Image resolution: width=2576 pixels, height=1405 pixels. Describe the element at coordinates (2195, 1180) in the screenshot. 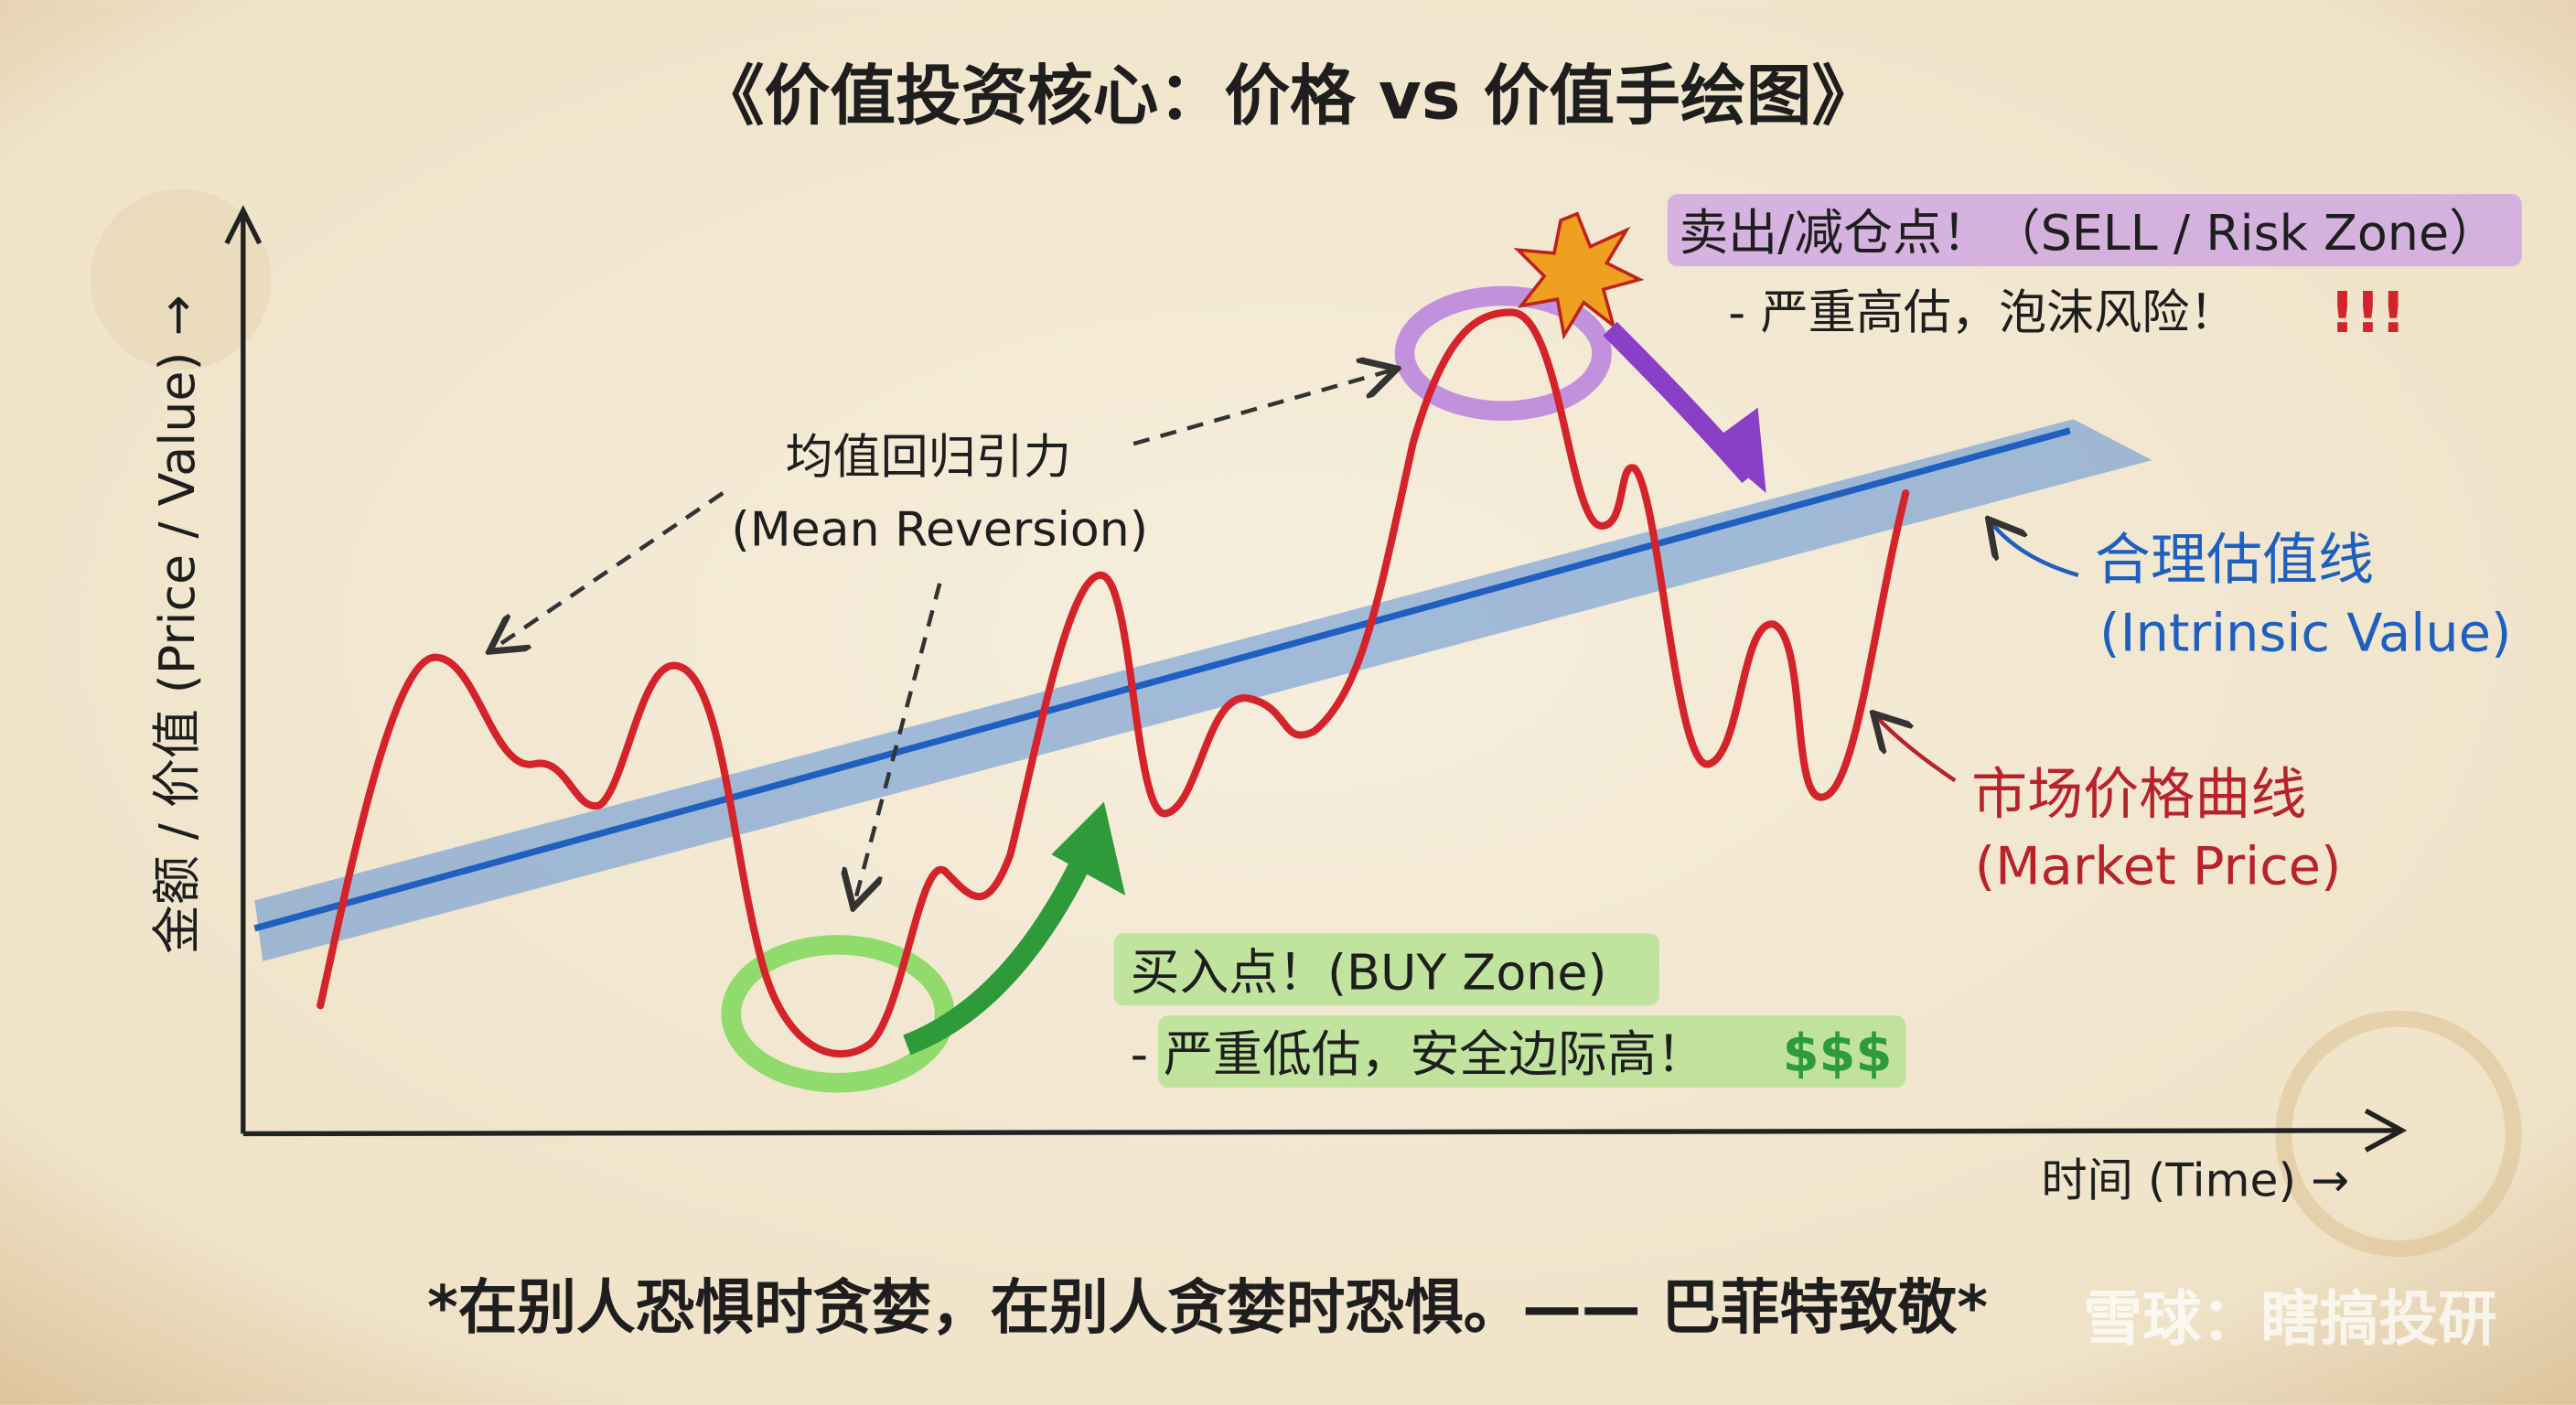

I see `x-axis-label: 时间 (Time) →` at that location.